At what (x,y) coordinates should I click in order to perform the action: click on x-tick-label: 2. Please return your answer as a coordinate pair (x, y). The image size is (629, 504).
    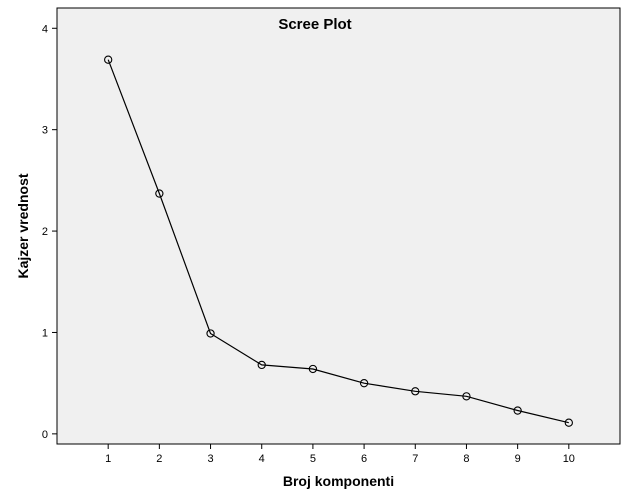
    Looking at the image, I should click on (159, 459).